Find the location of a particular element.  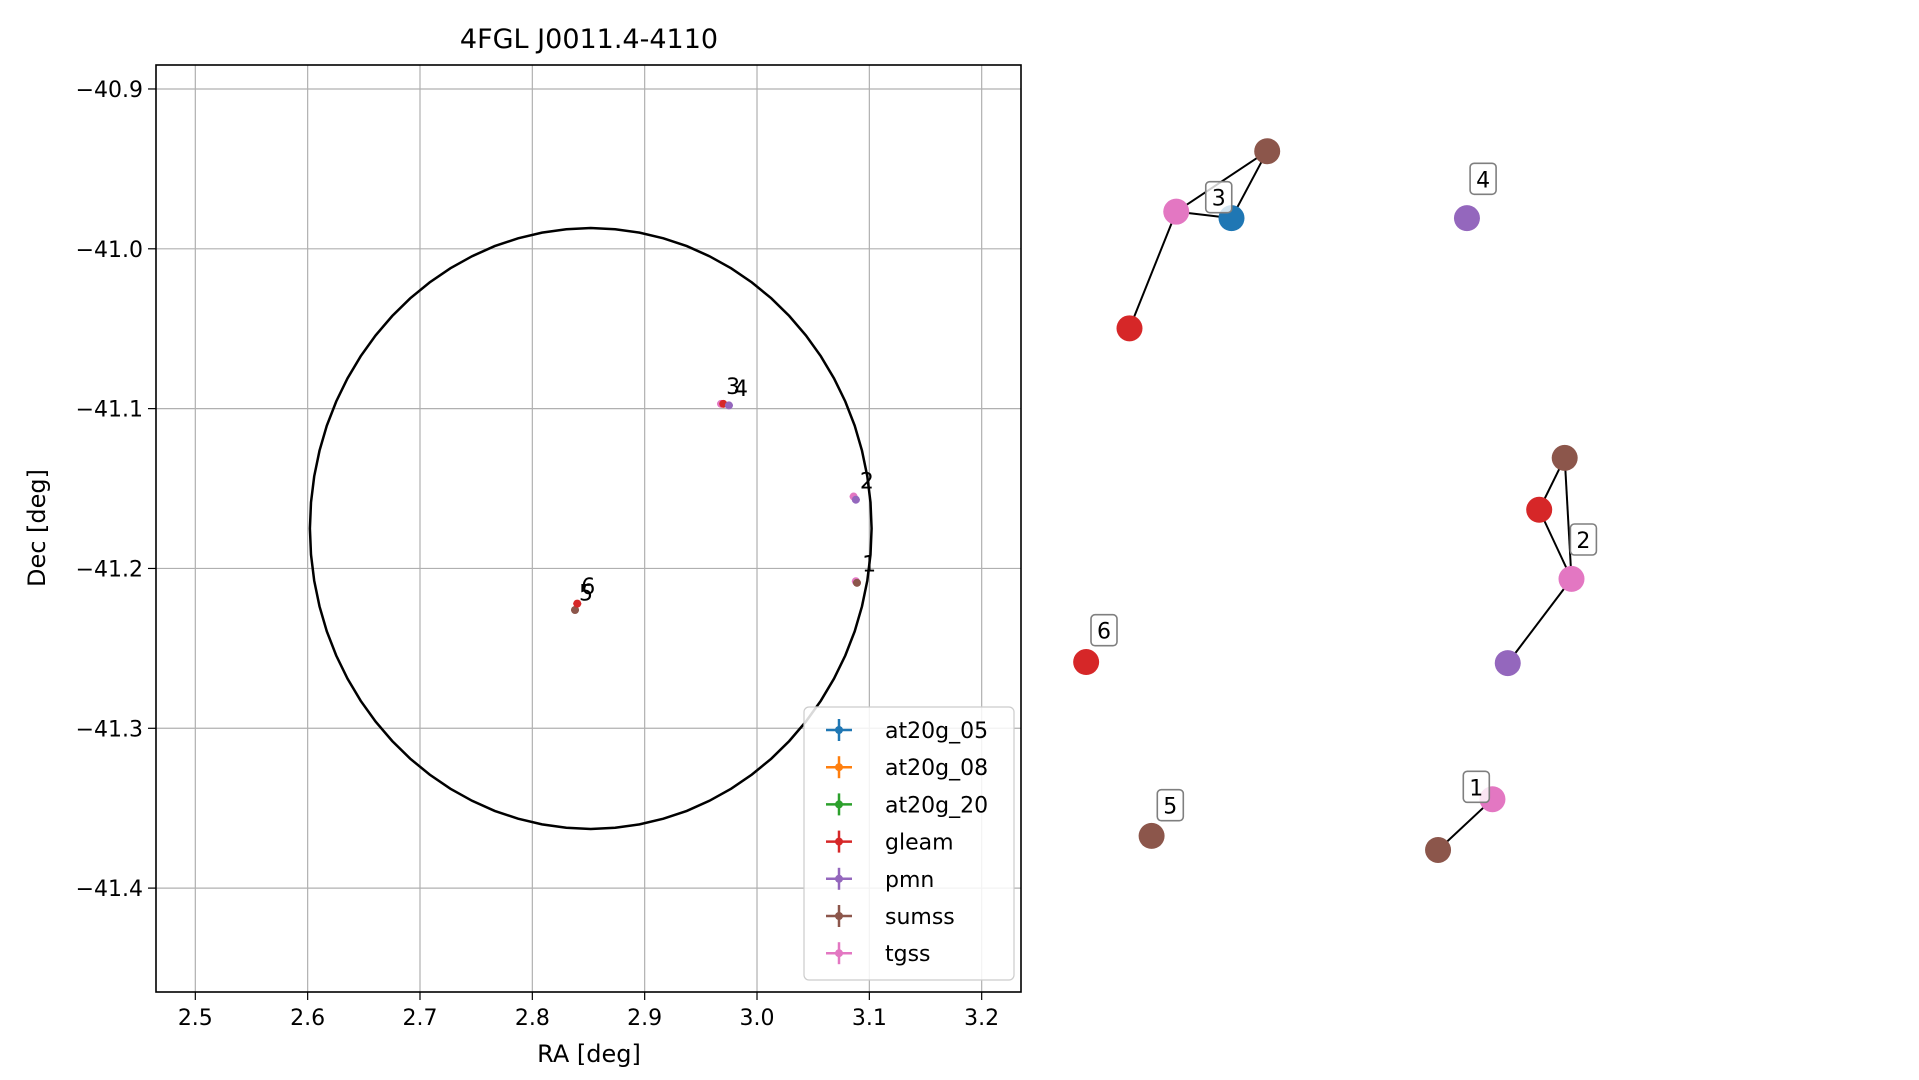

source-number-label: 6 is located at coordinates (588, 587).